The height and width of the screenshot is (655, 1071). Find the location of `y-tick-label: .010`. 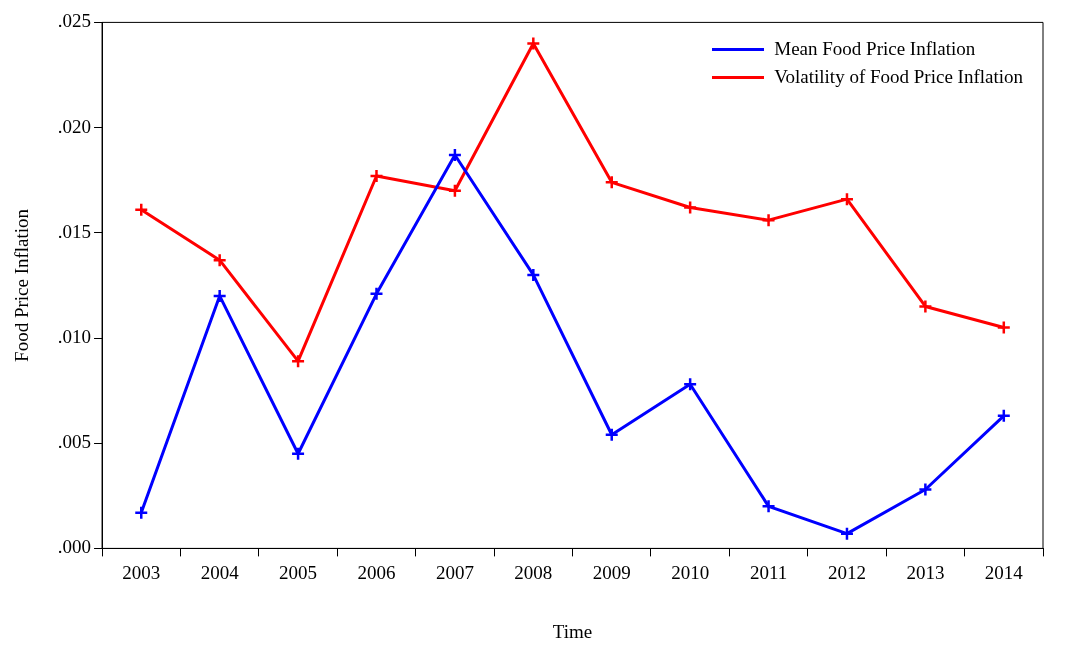

y-tick-label: .010 is located at coordinates (74, 336).